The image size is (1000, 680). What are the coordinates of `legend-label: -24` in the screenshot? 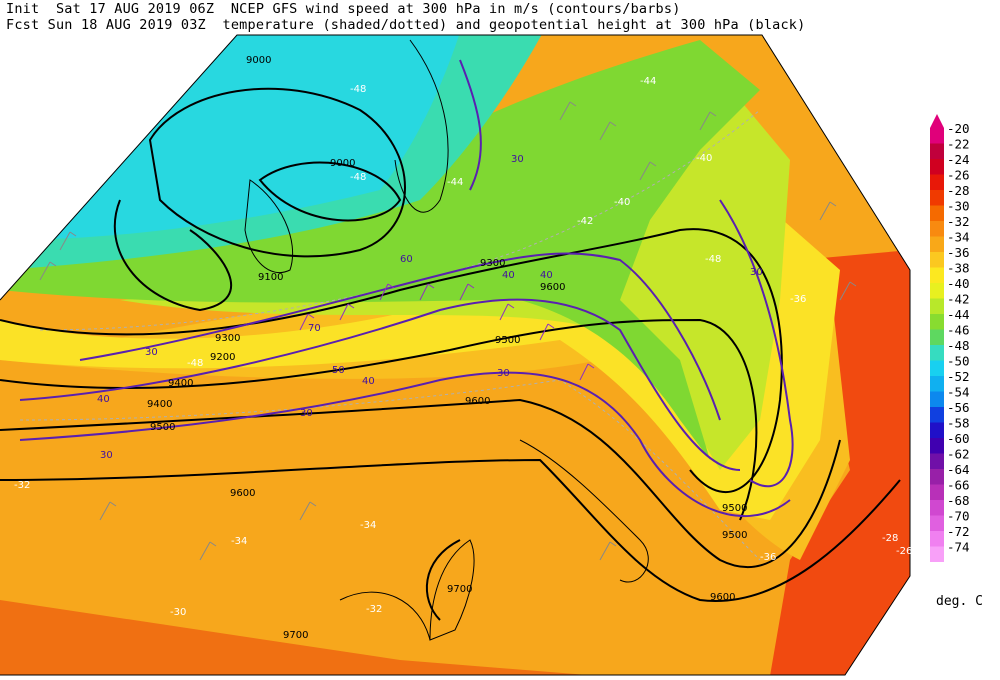 It's located at (958, 159).